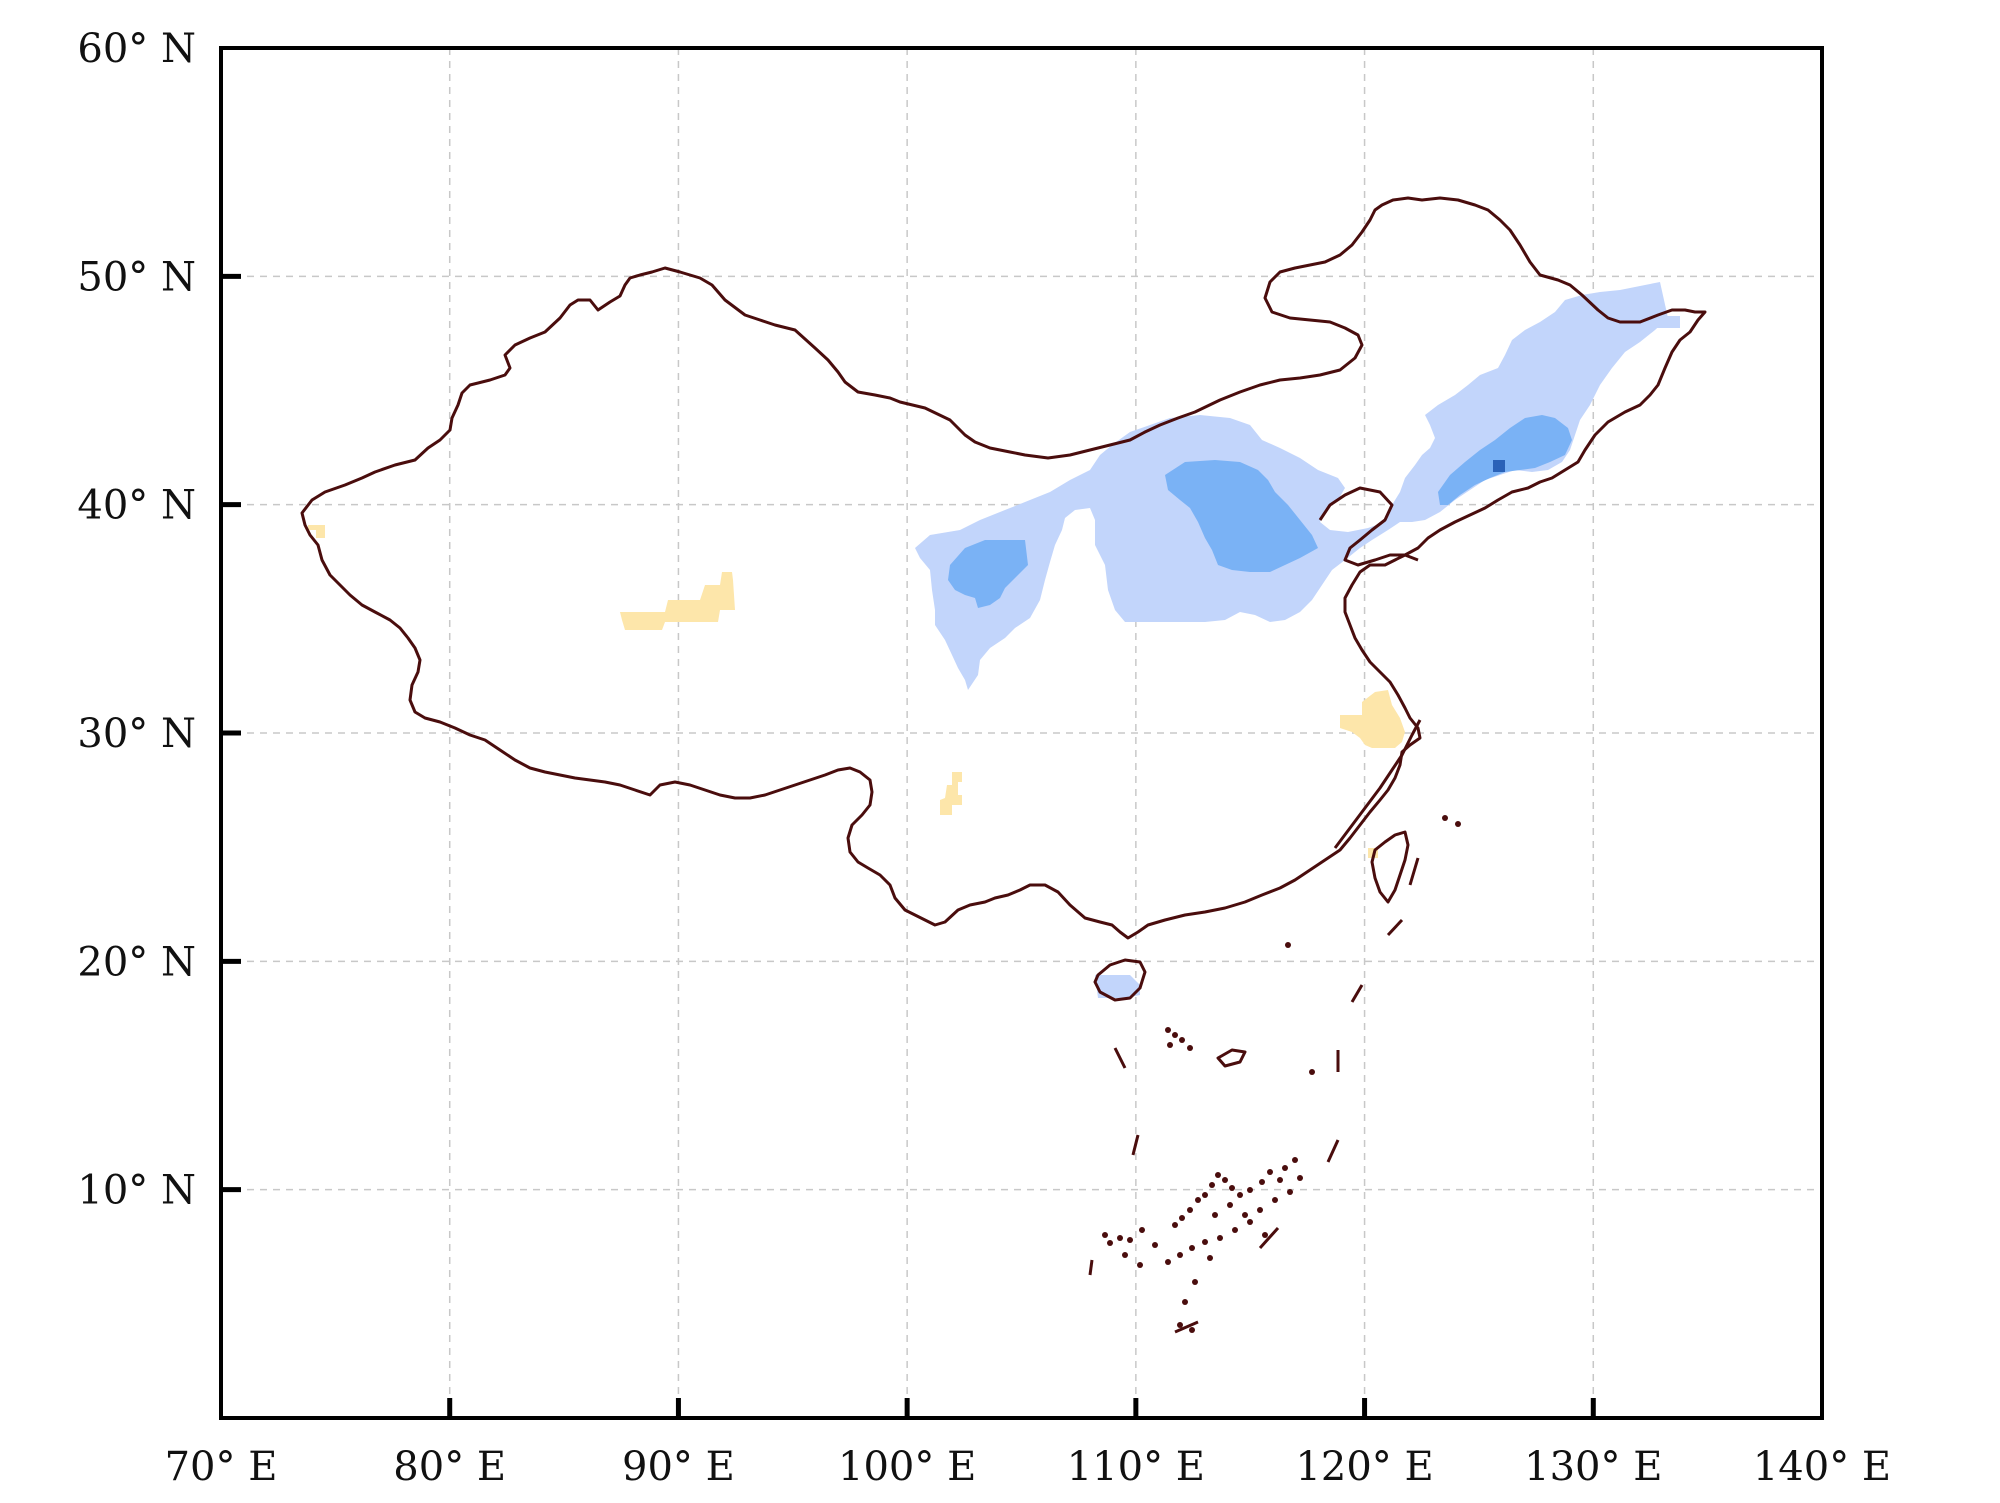  Describe the element at coordinates (951, 793) in the screenshot. I see `yellow-patch-sichuan` at that location.